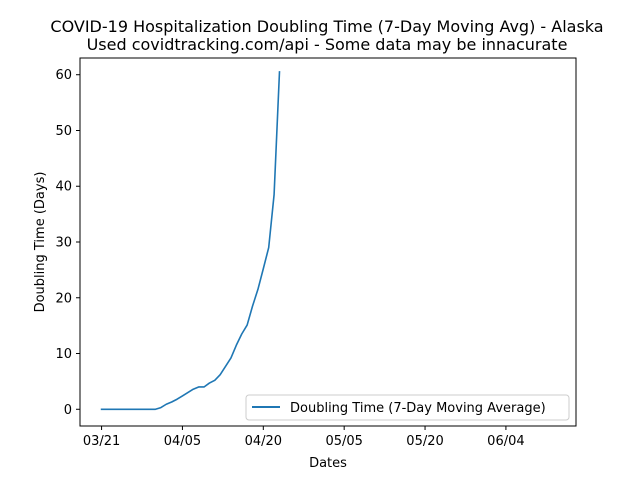 This screenshot has height=480, width=640. Describe the element at coordinates (328, 463) in the screenshot. I see `x-axis-label: Dates` at that location.